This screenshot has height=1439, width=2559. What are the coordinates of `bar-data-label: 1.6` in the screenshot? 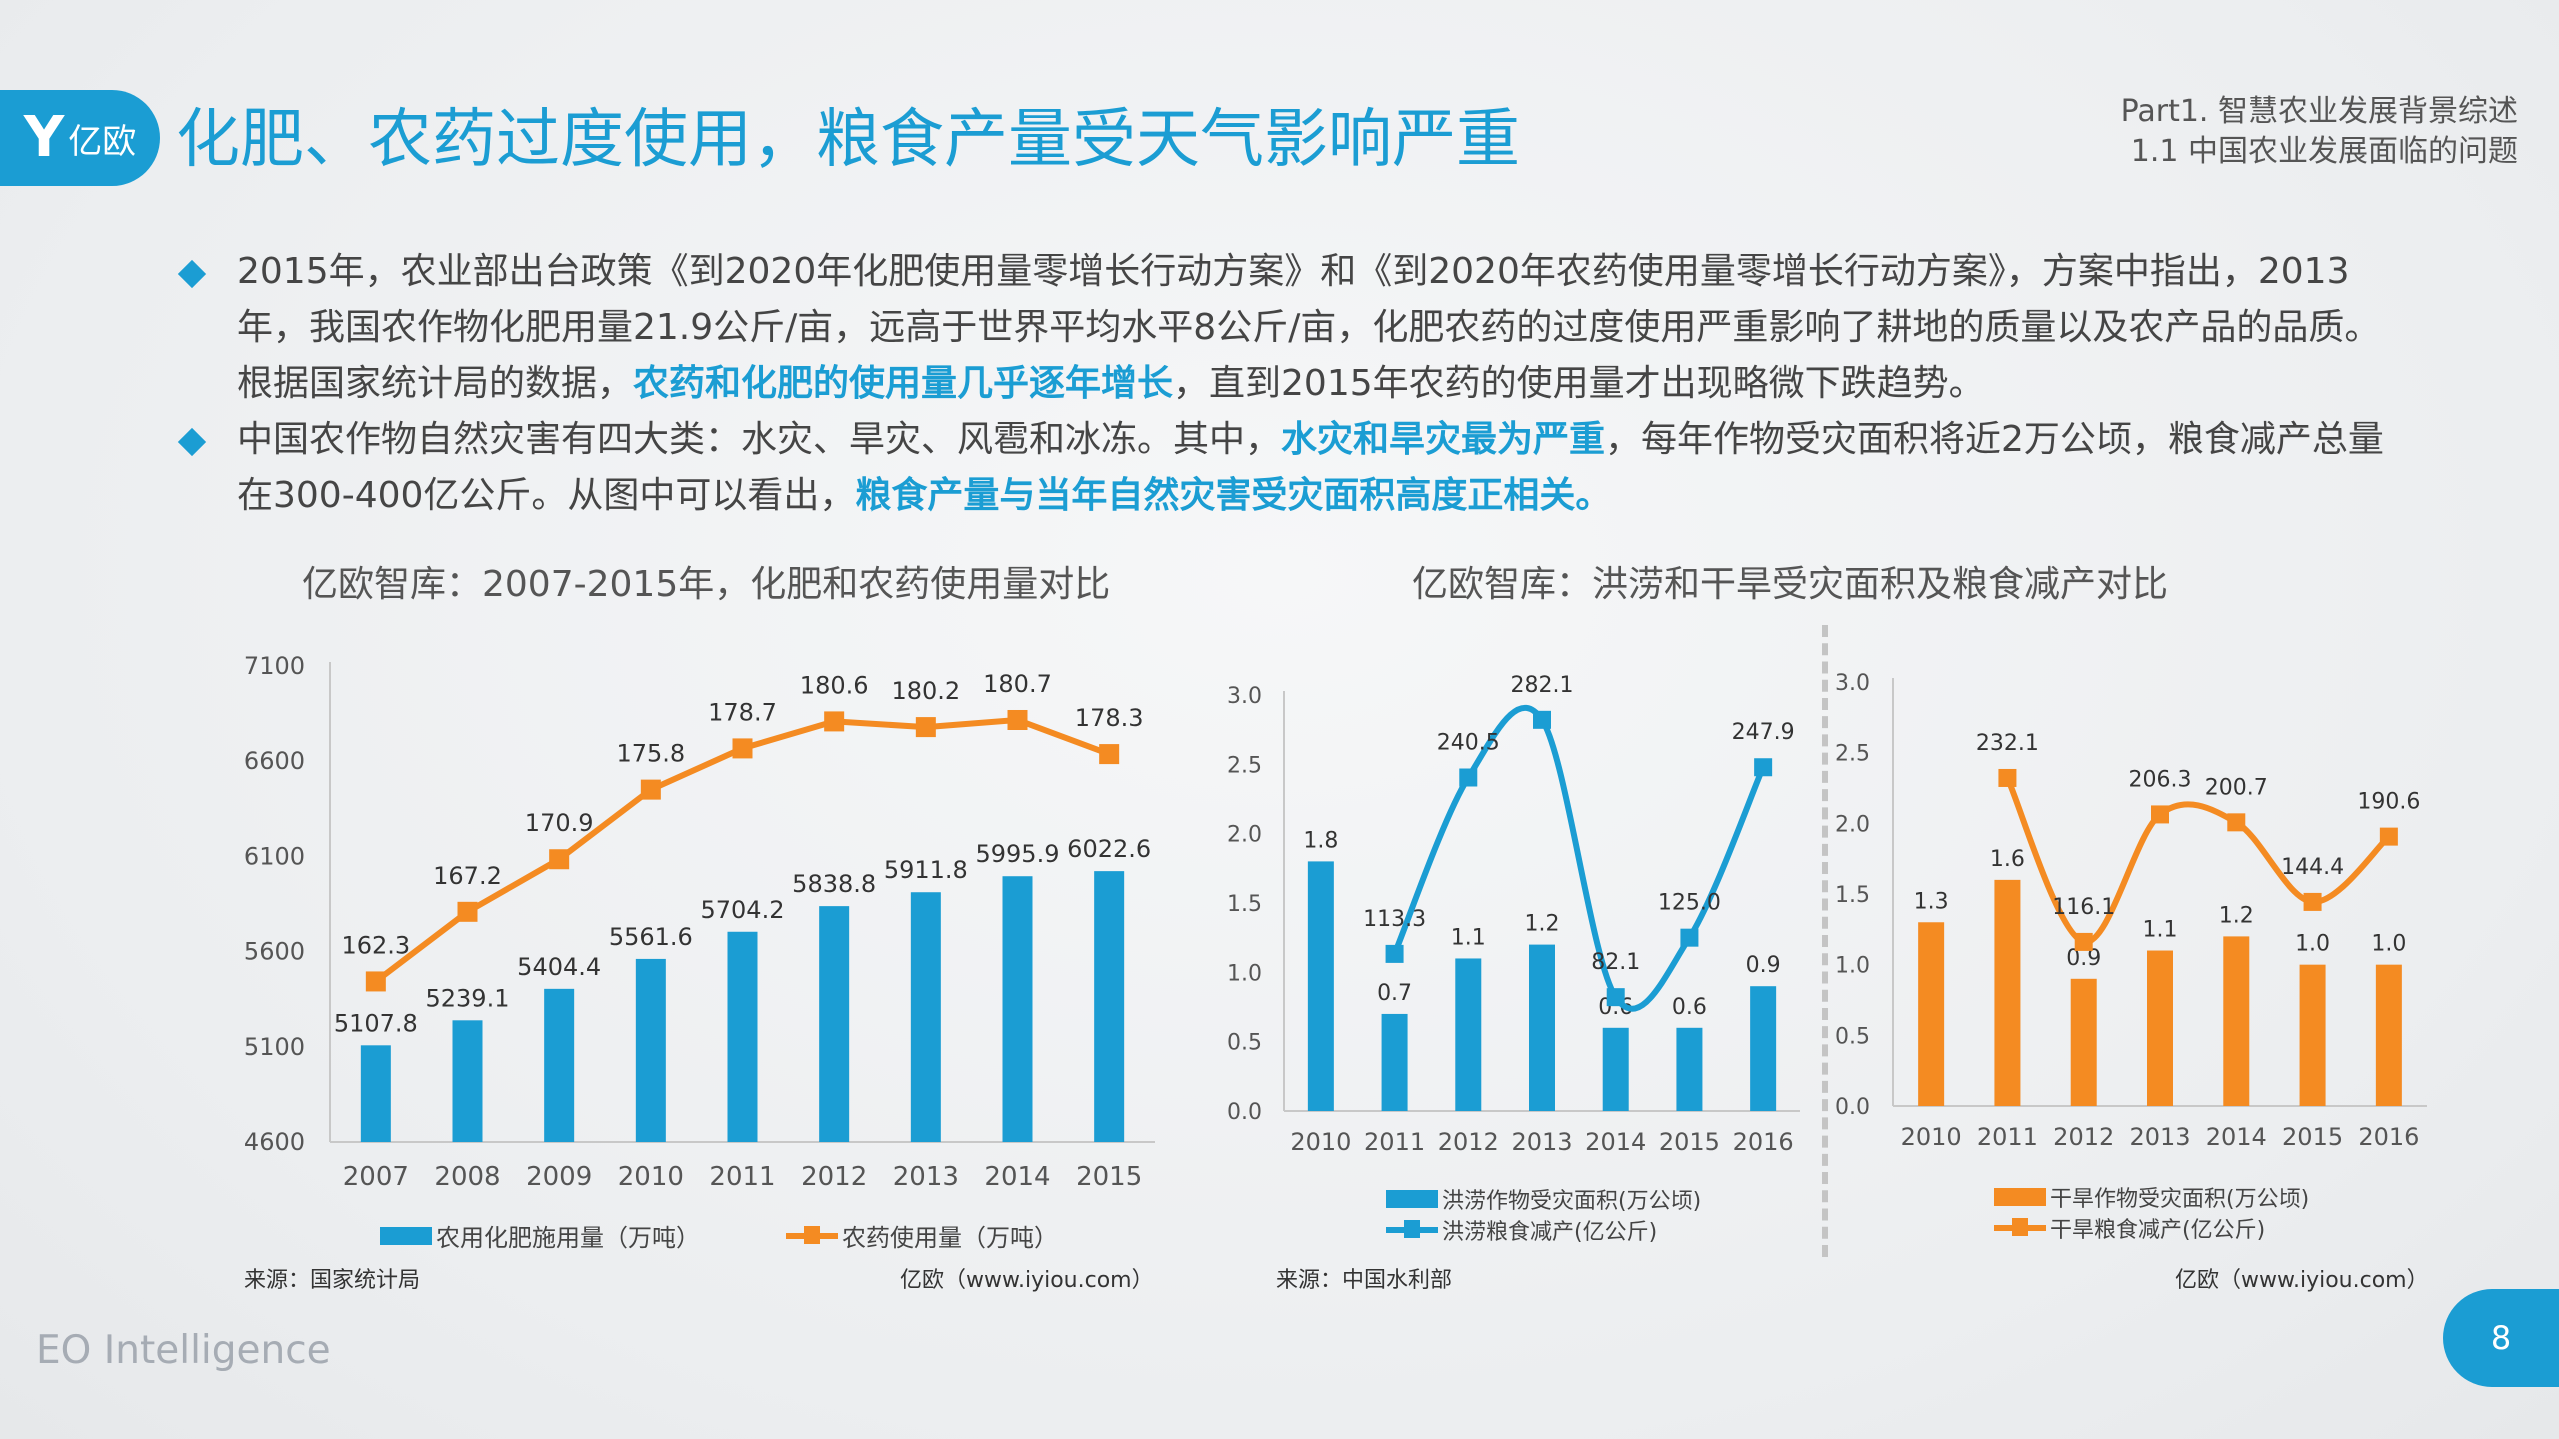 It's located at (2007, 859).